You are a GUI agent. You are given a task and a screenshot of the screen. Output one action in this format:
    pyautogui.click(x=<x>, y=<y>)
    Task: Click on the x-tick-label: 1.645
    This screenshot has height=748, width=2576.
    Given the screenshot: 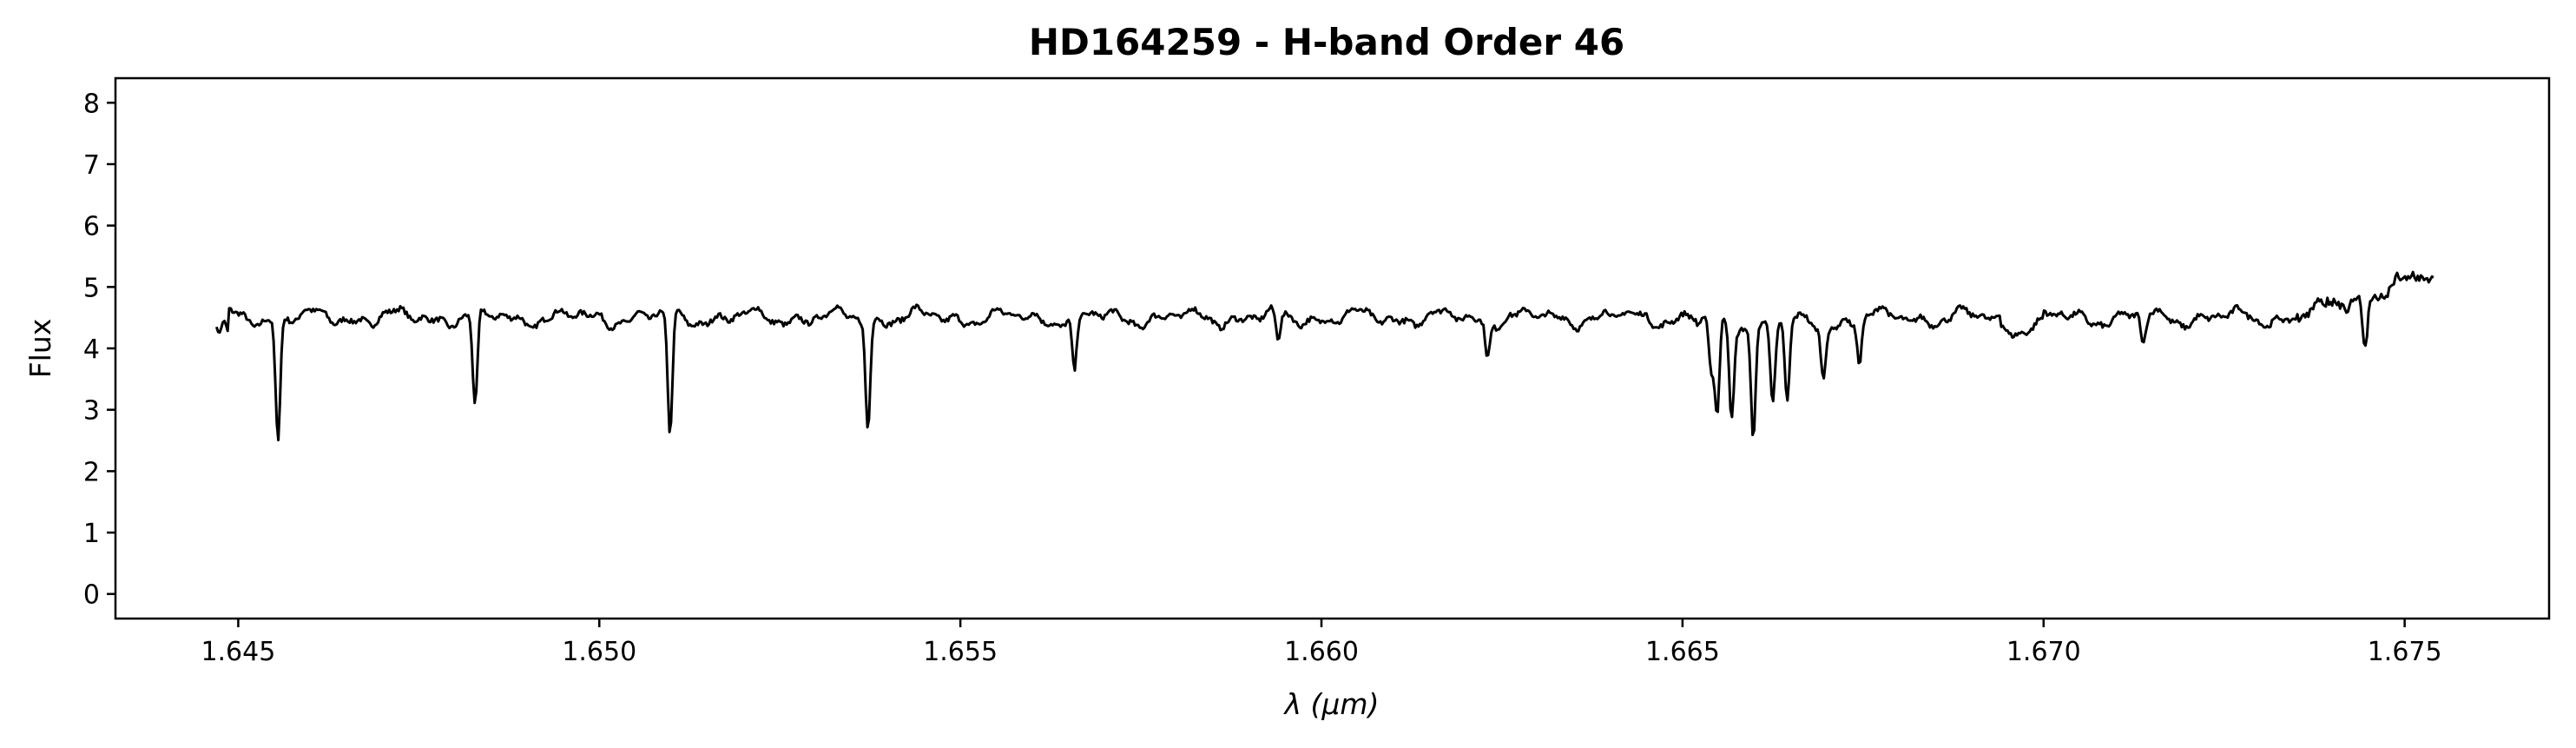 What is the action you would take?
    pyautogui.click(x=238, y=652)
    